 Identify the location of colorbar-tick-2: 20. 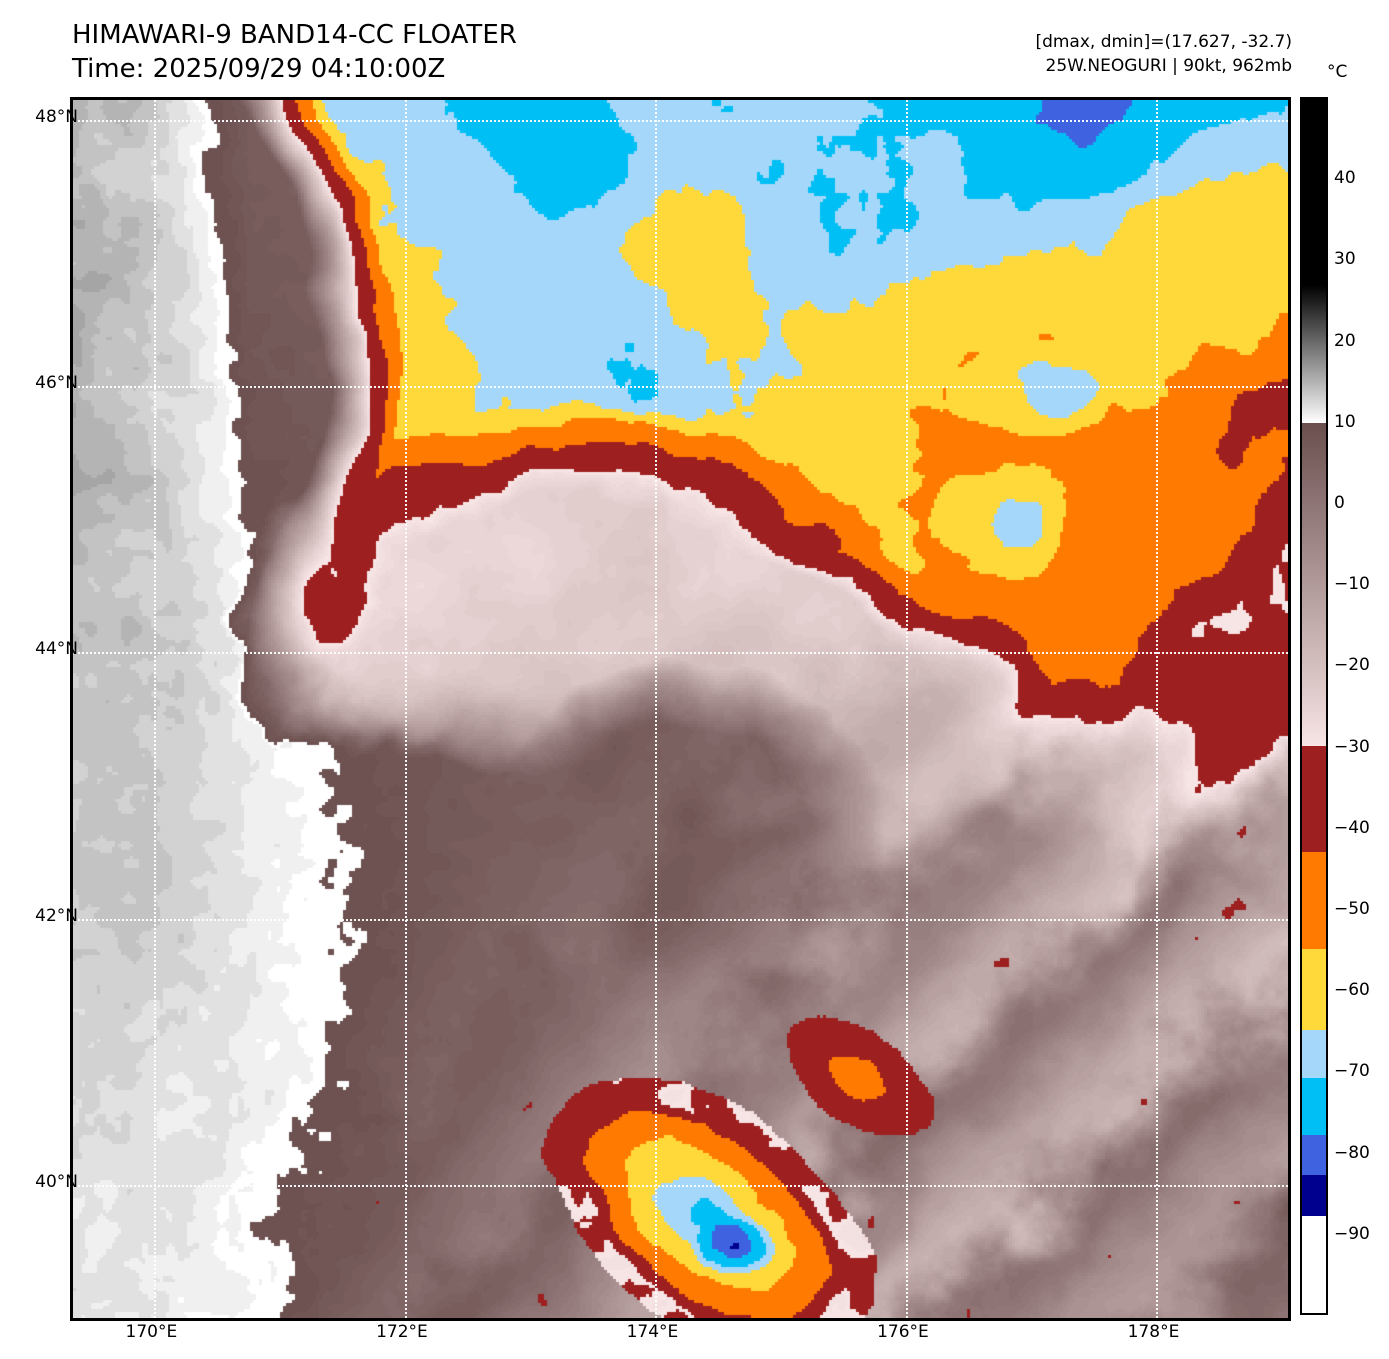
(1345, 340).